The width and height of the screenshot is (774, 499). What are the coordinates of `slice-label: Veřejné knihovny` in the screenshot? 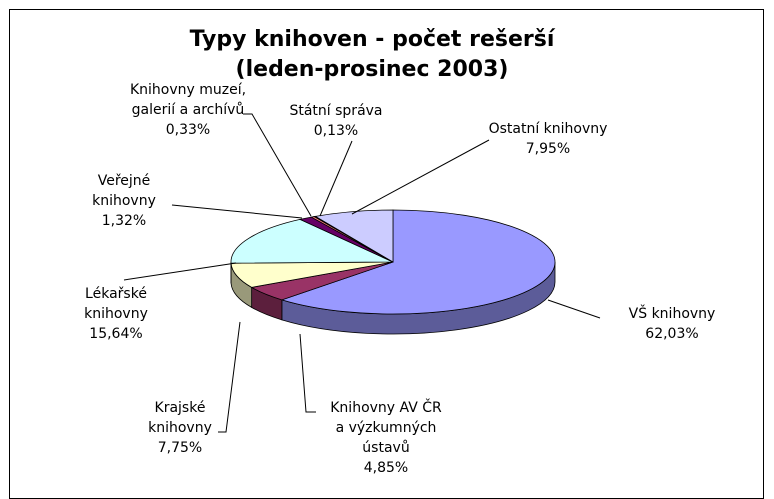 It's located at (124, 191).